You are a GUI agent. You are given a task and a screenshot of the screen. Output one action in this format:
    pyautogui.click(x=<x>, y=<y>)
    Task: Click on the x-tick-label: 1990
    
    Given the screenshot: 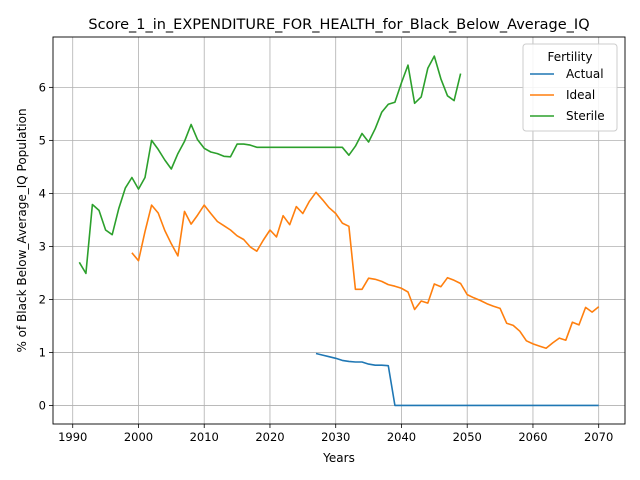 What is the action you would take?
    pyautogui.click(x=72, y=437)
    